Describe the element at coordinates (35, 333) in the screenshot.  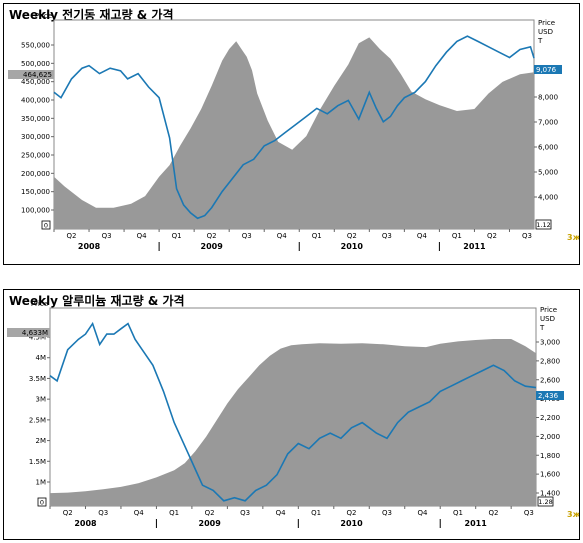
I see `last-value-left: 4,633M` at that location.